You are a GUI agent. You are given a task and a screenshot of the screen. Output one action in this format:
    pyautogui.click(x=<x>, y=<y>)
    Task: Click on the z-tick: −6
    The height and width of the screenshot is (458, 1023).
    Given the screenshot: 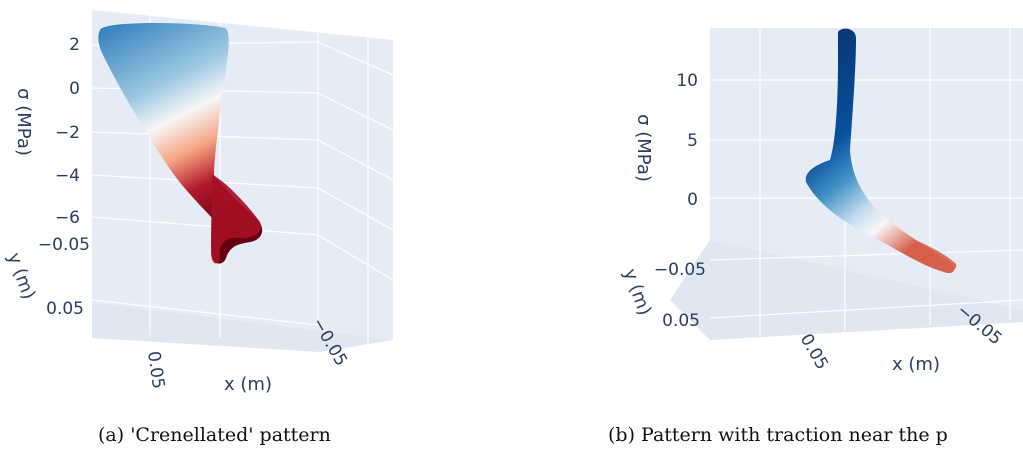 What is the action you would take?
    pyautogui.click(x=67, y=218)
    